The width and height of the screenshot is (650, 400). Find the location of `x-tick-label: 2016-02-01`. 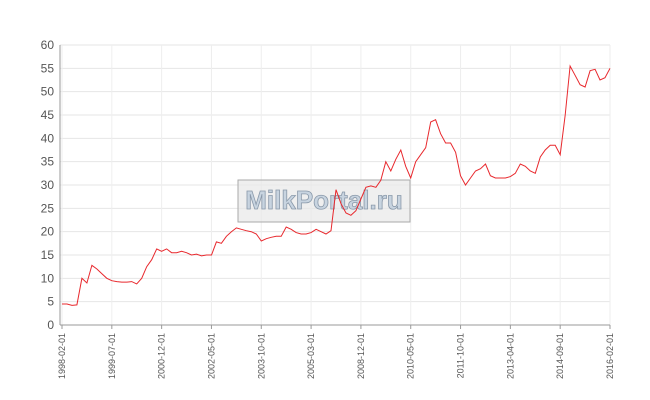

x-tick-label: 2016-02-01 is located at coordinates (610, 356).